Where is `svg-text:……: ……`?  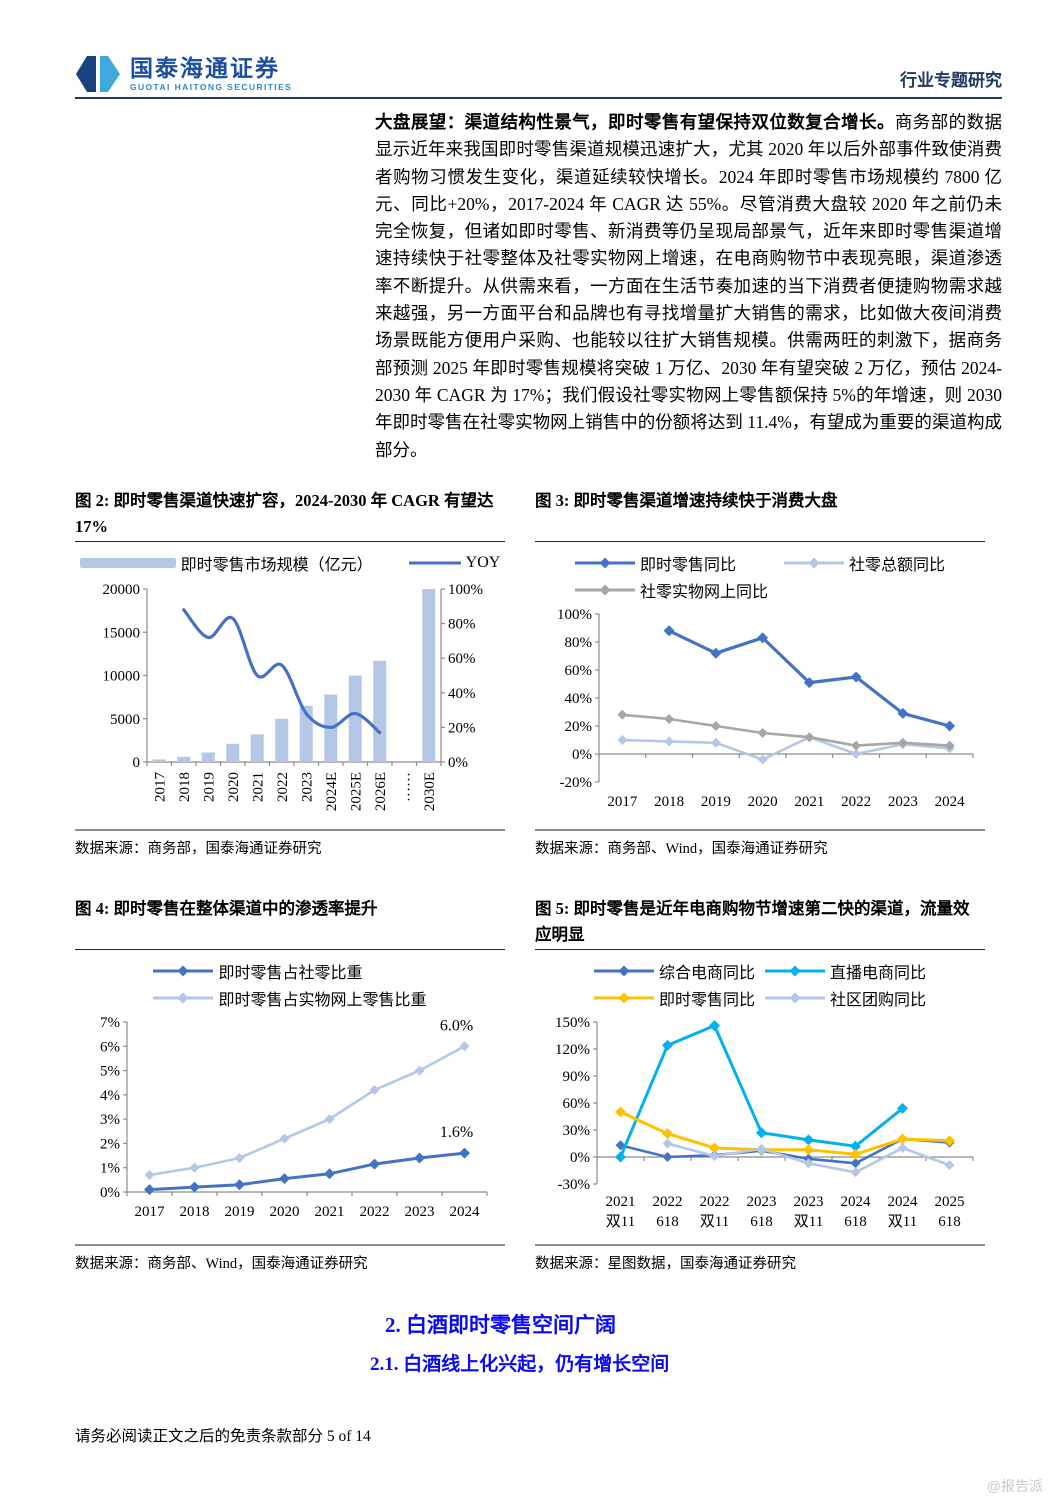
svg-text:……: …… is located at coordinates (405, 787).